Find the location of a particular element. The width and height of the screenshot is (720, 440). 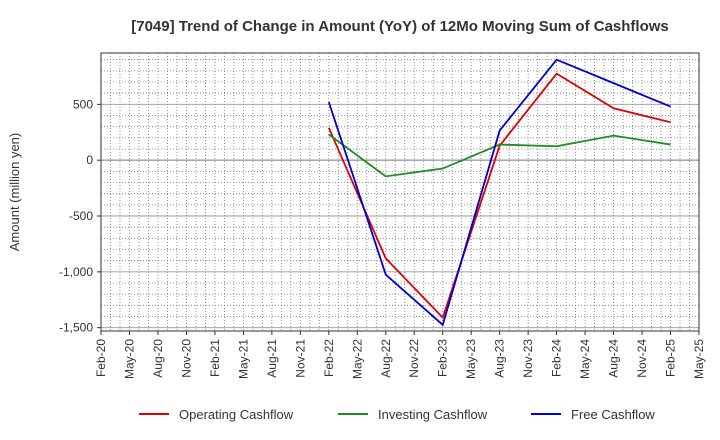

x-tick-label: May-21 is located at coordinates (243, 359).